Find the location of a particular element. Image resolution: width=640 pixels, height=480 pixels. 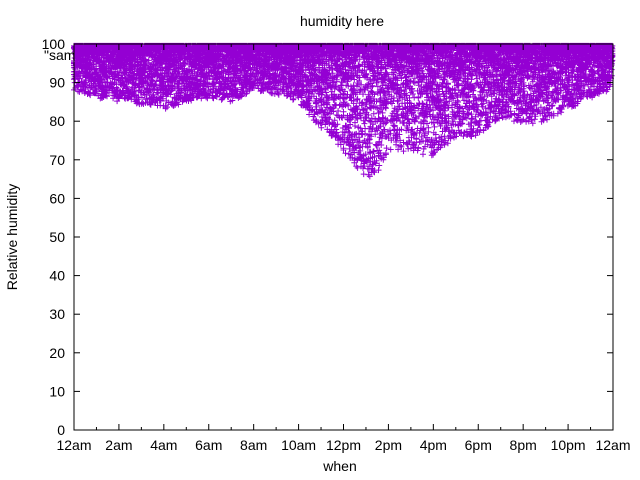

x-tick-label: 2am is located at coordinates (118, 445).